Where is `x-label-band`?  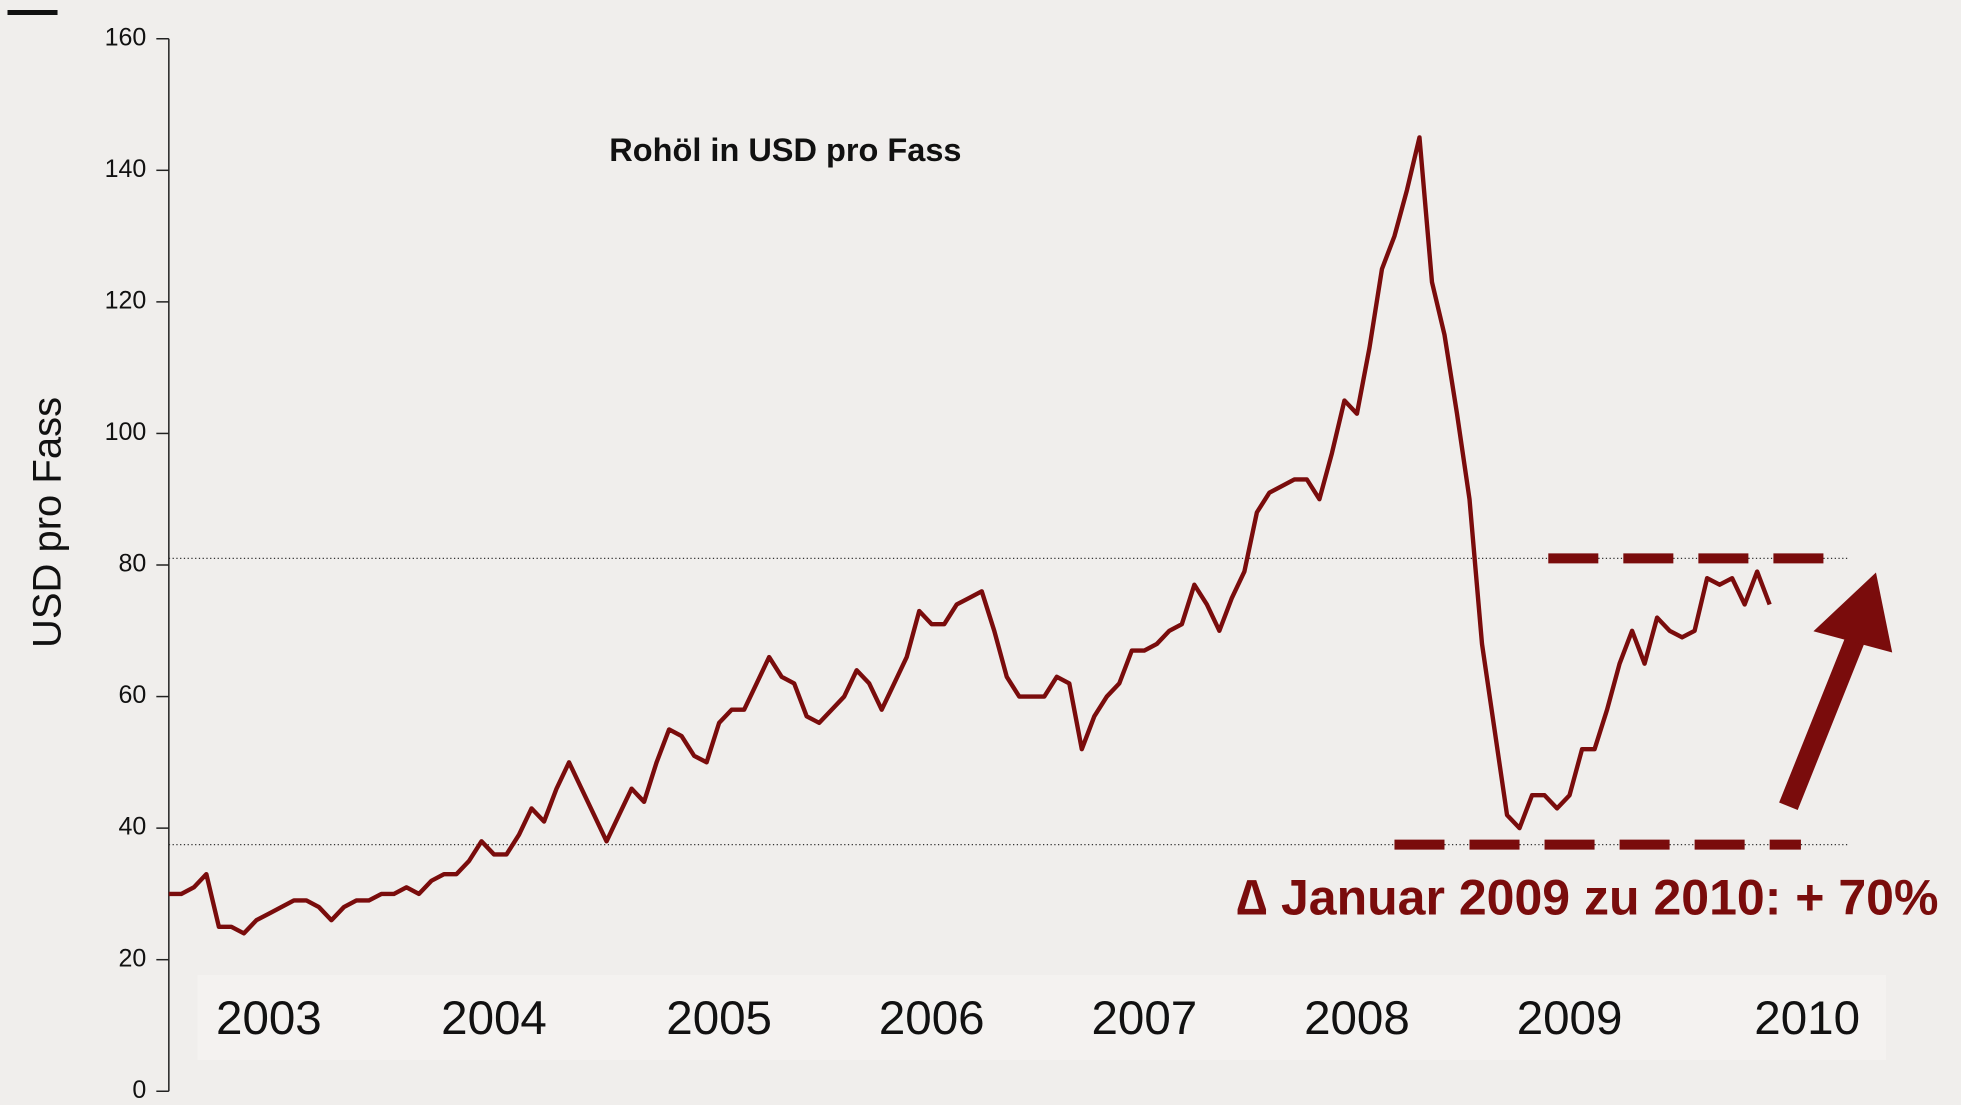 x-label-band is located at coordinates (1041, 1017).